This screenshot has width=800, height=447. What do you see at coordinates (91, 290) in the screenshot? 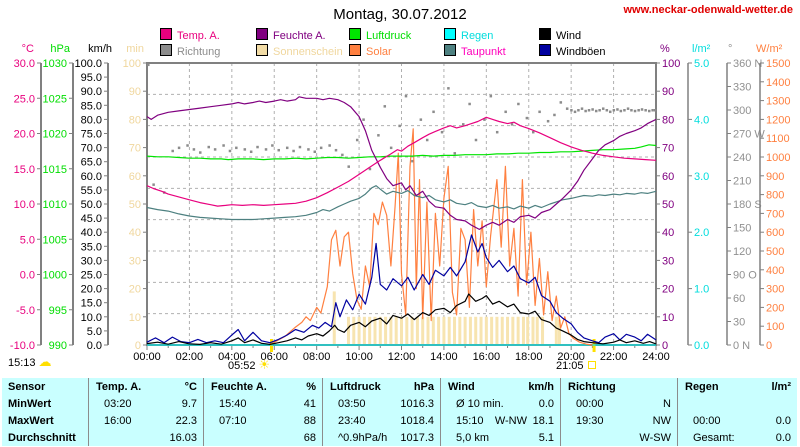
I see `svg-text: 20.0` at bounding box center [91, 290].